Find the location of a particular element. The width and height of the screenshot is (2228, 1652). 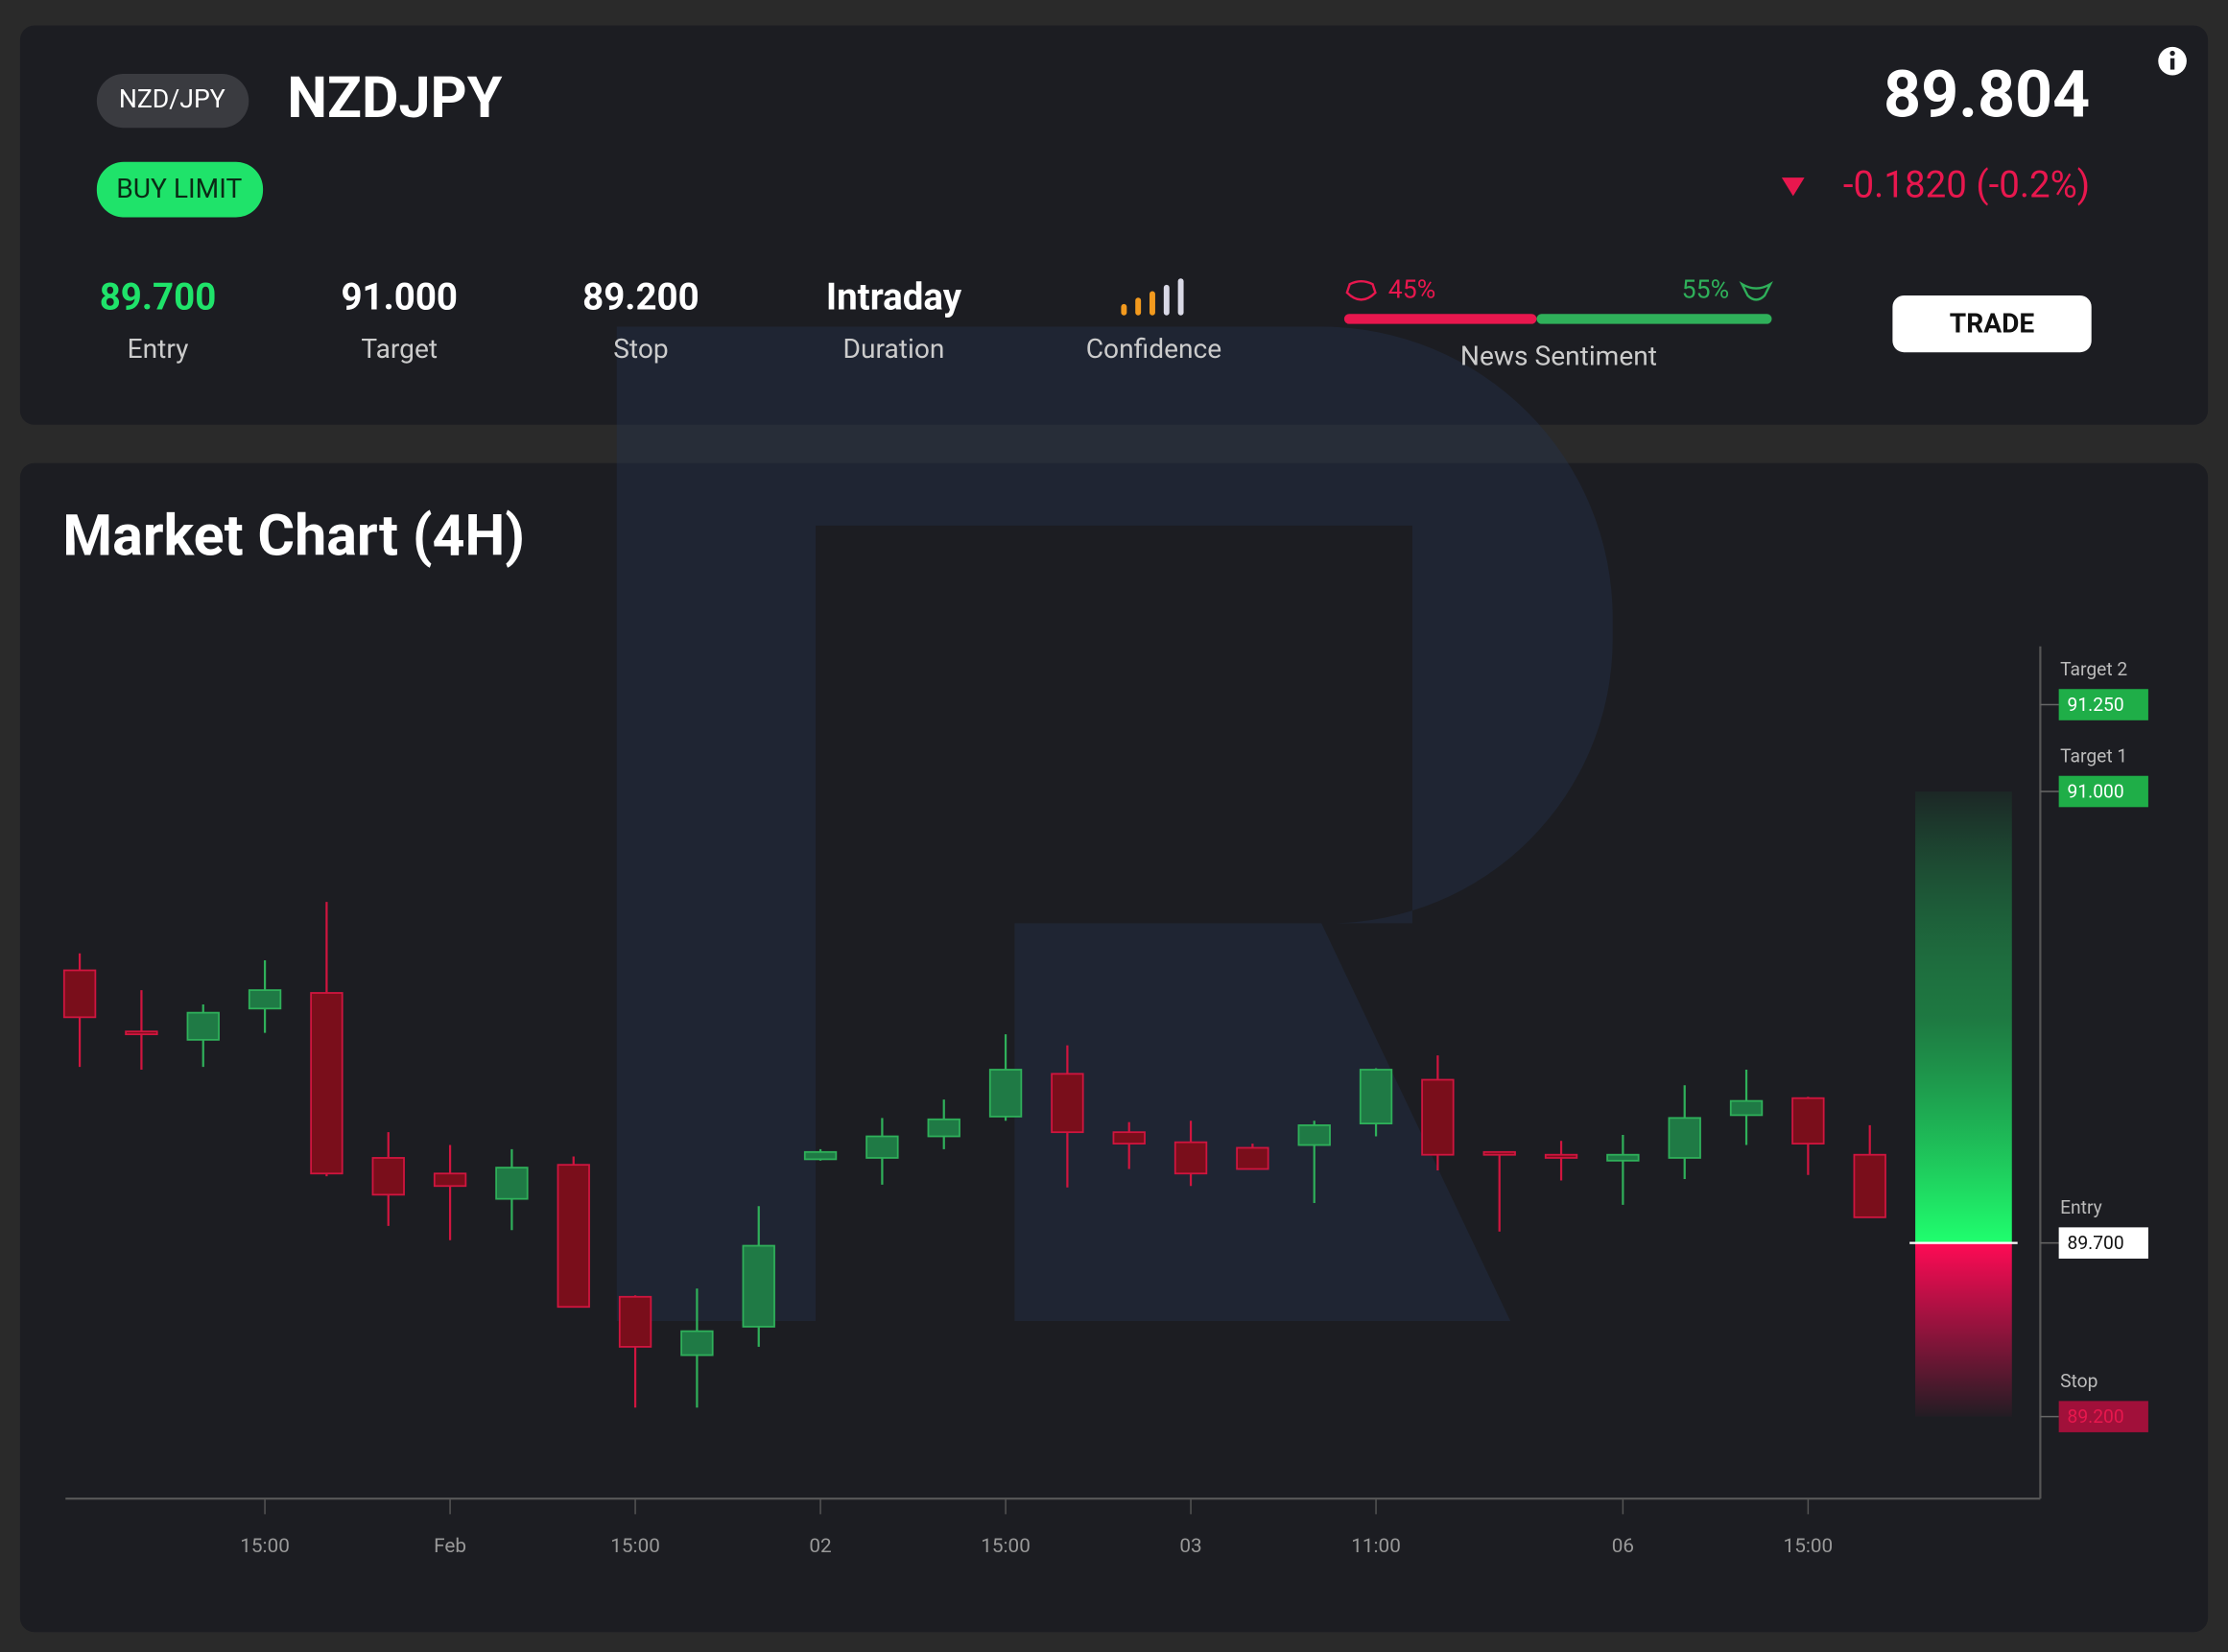

sentiment-label: News Sentiment is located at coordinates (1558, 356).